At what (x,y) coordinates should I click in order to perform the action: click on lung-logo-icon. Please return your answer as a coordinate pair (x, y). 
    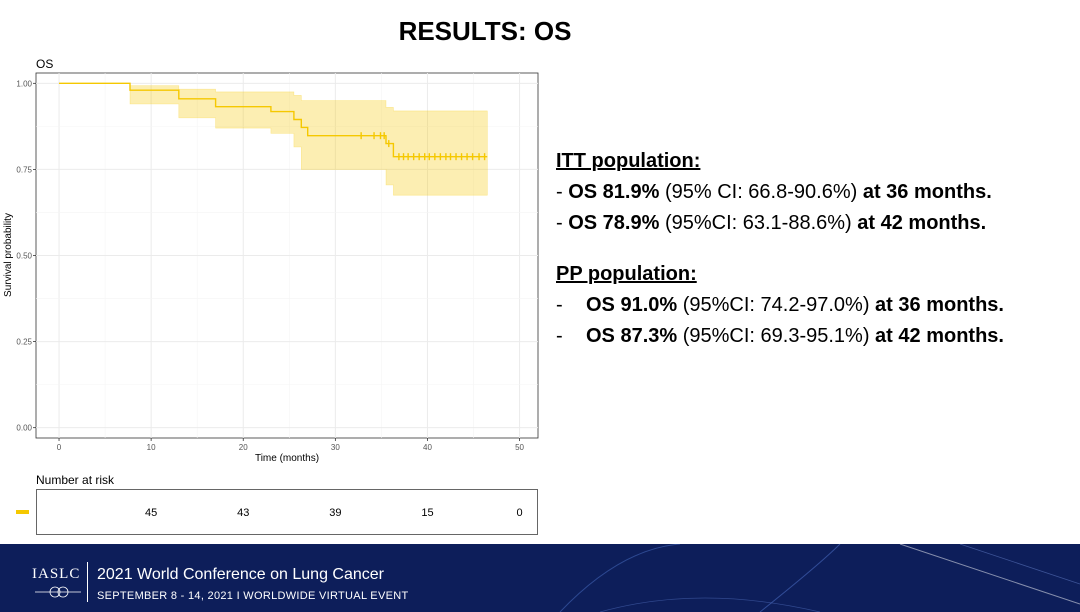
    Looking at the image, I should click on (58, 592).